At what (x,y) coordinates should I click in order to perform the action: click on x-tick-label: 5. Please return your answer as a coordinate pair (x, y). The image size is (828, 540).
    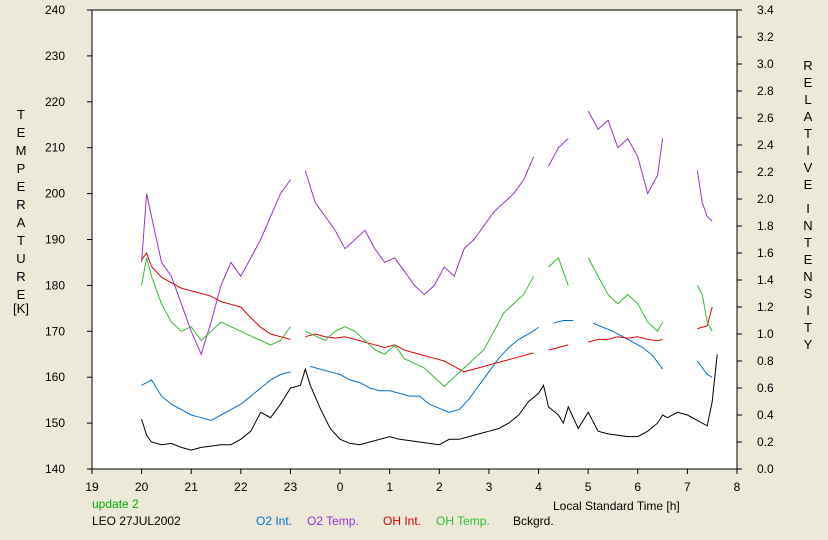
    Looking at the image, I should click on (588, 487).